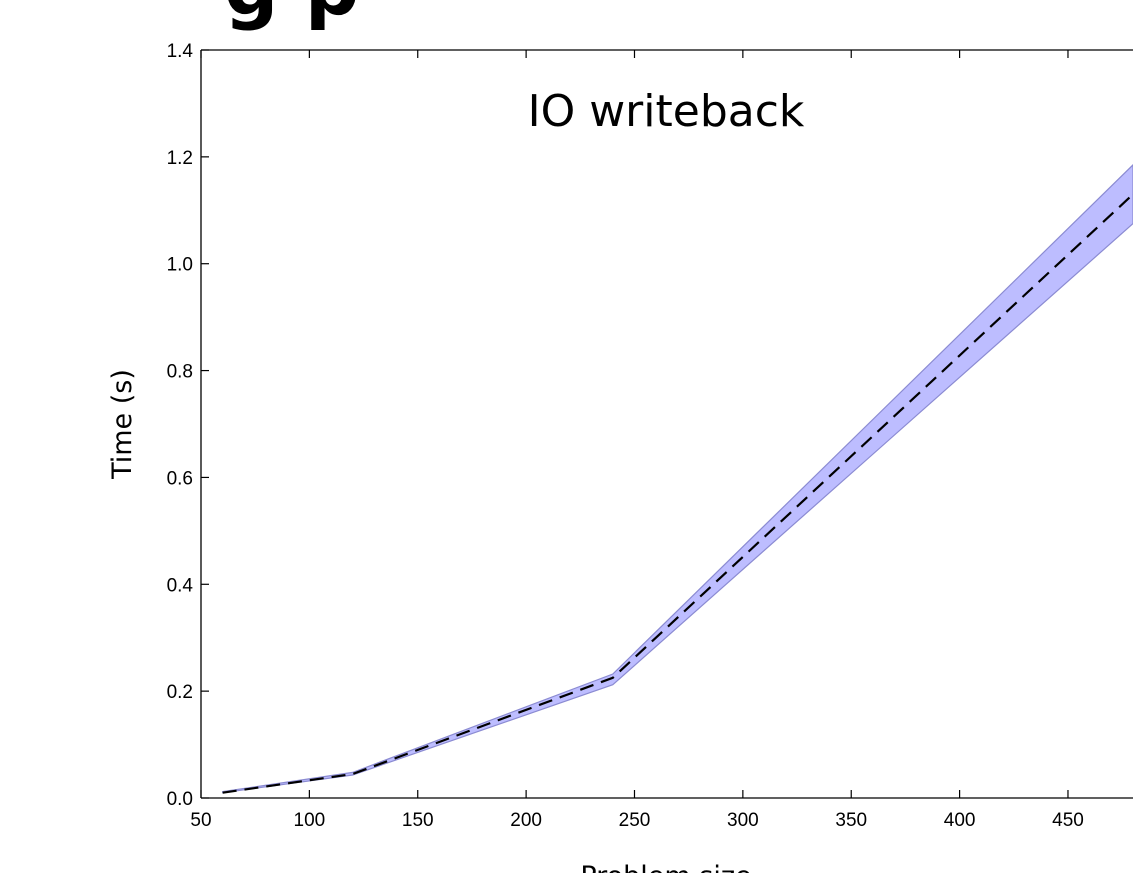 This screenshot has width=1133, height=873. Describe the element at coordinates (180, 692) in the screenshot. I see `y-tick-label-0.2: 0.2` at that location.